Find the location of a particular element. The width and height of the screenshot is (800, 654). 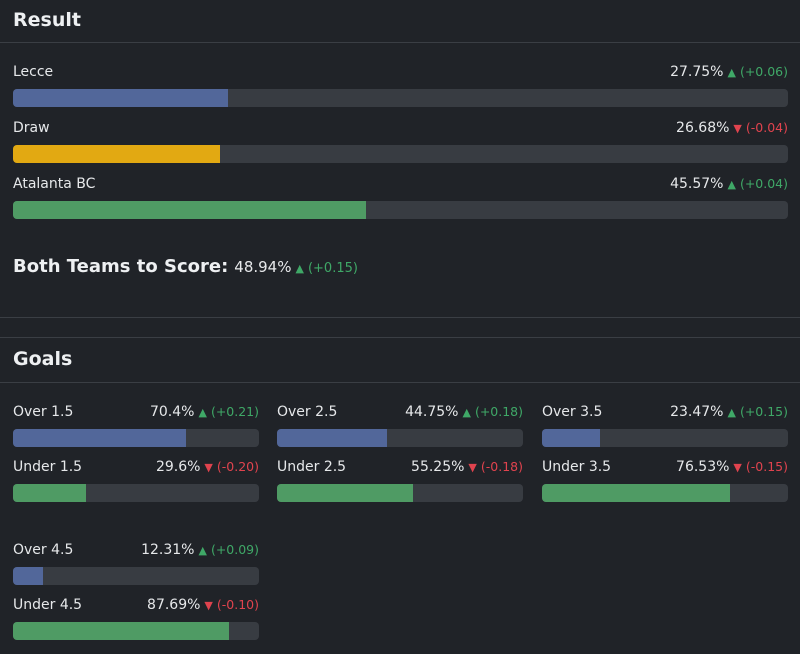

result-row-2-value: 45.57% ▲ (+0.04) is located at coordinates (729, 184).